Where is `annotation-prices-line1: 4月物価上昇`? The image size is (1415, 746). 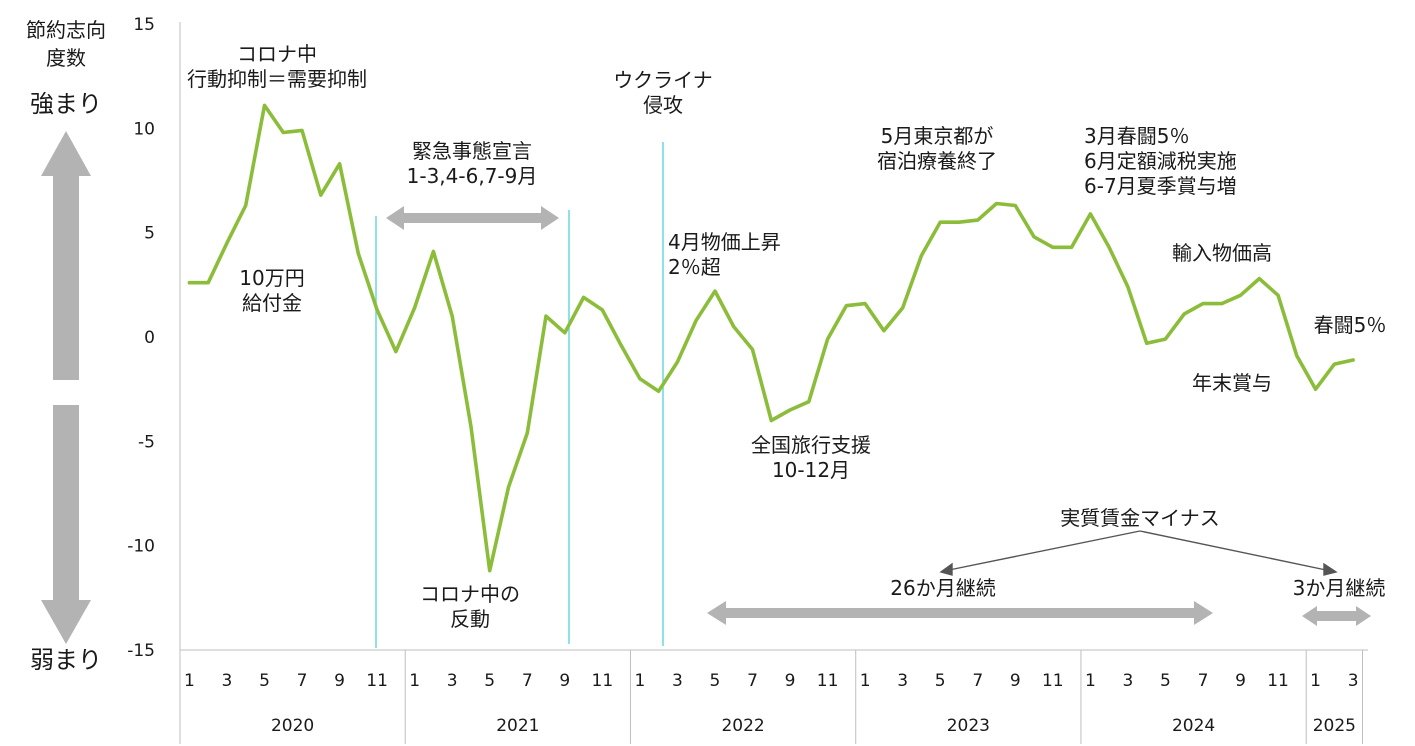 annotation-prices-line1: 4月物価上昇 is located at coordinates (724, 242).